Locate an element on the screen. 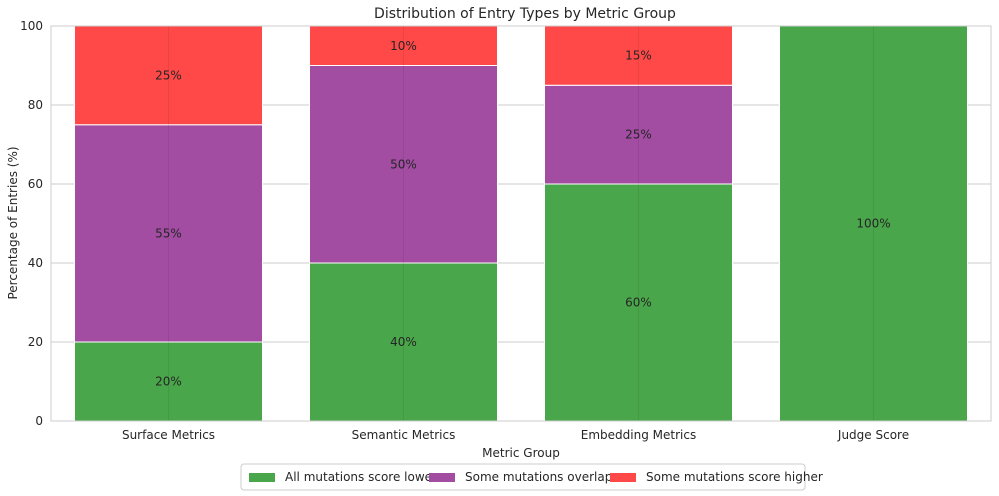 The height and width of the screenshot is (496, 999). y-tick-label: 40 is located at coordinates (35, 263).